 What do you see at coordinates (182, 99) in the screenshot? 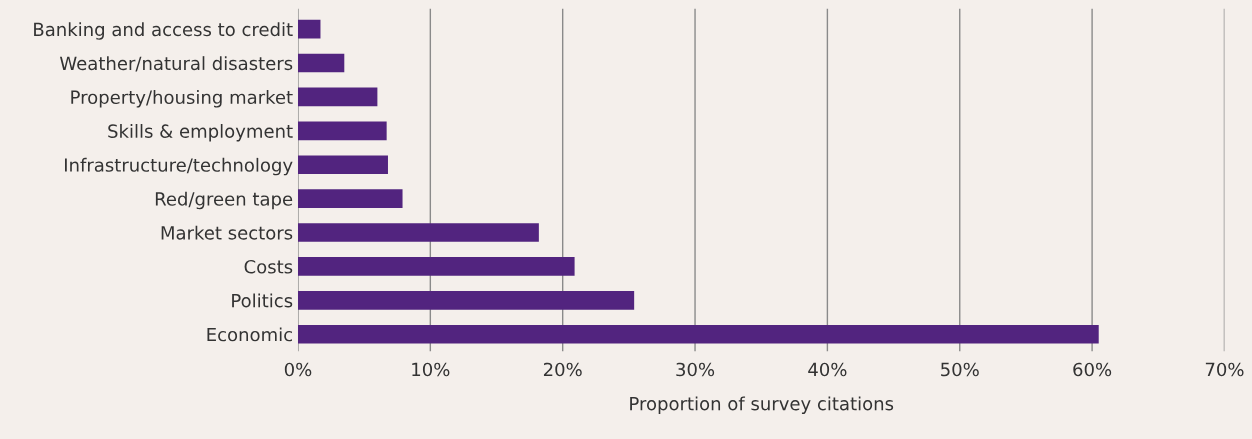
I see `y-tick-label: Property/housing market` at bounding box center [182, 99].